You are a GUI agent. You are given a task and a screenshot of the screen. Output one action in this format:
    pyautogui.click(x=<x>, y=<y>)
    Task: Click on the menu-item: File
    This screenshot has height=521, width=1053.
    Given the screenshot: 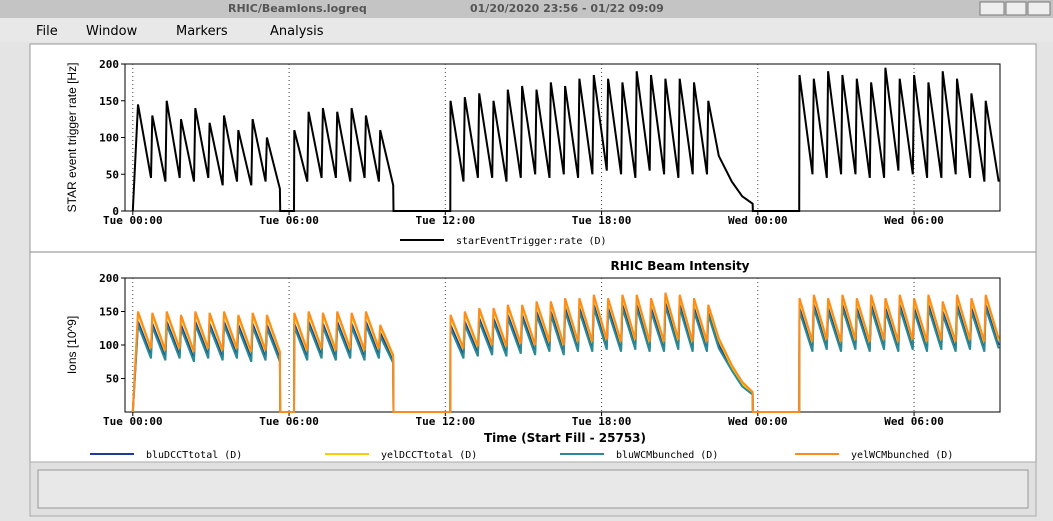 What is the action you would take?
    pyautogui.click(x=47, y=31)
    